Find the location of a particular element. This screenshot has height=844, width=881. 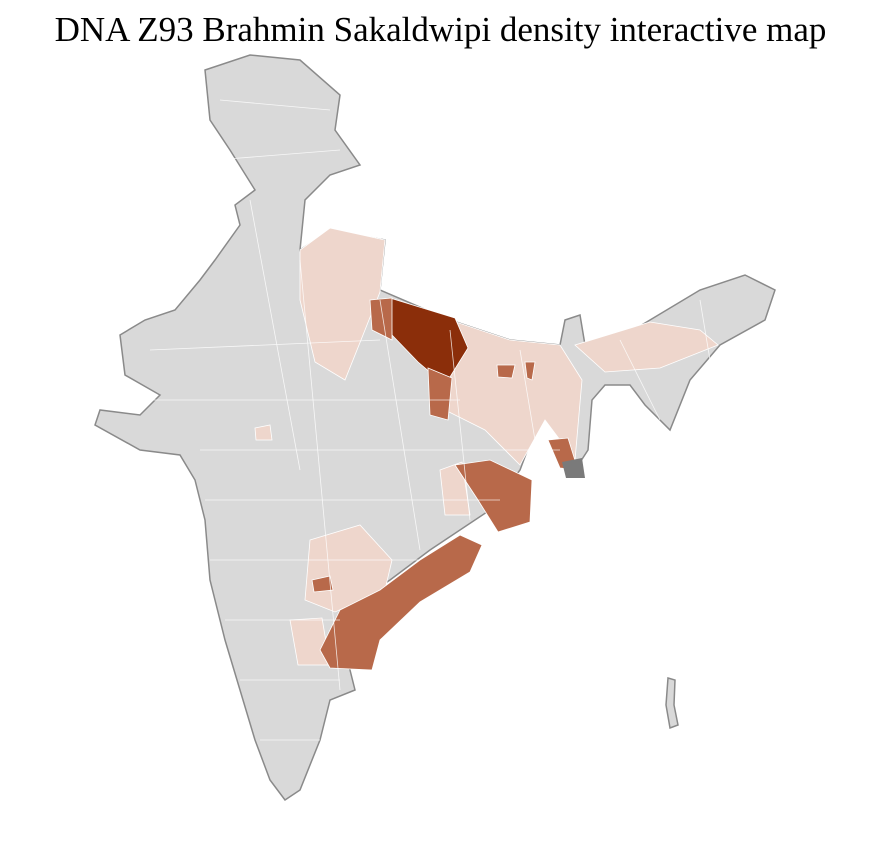

sundarbans-coast is located at coordinates (573, 468).